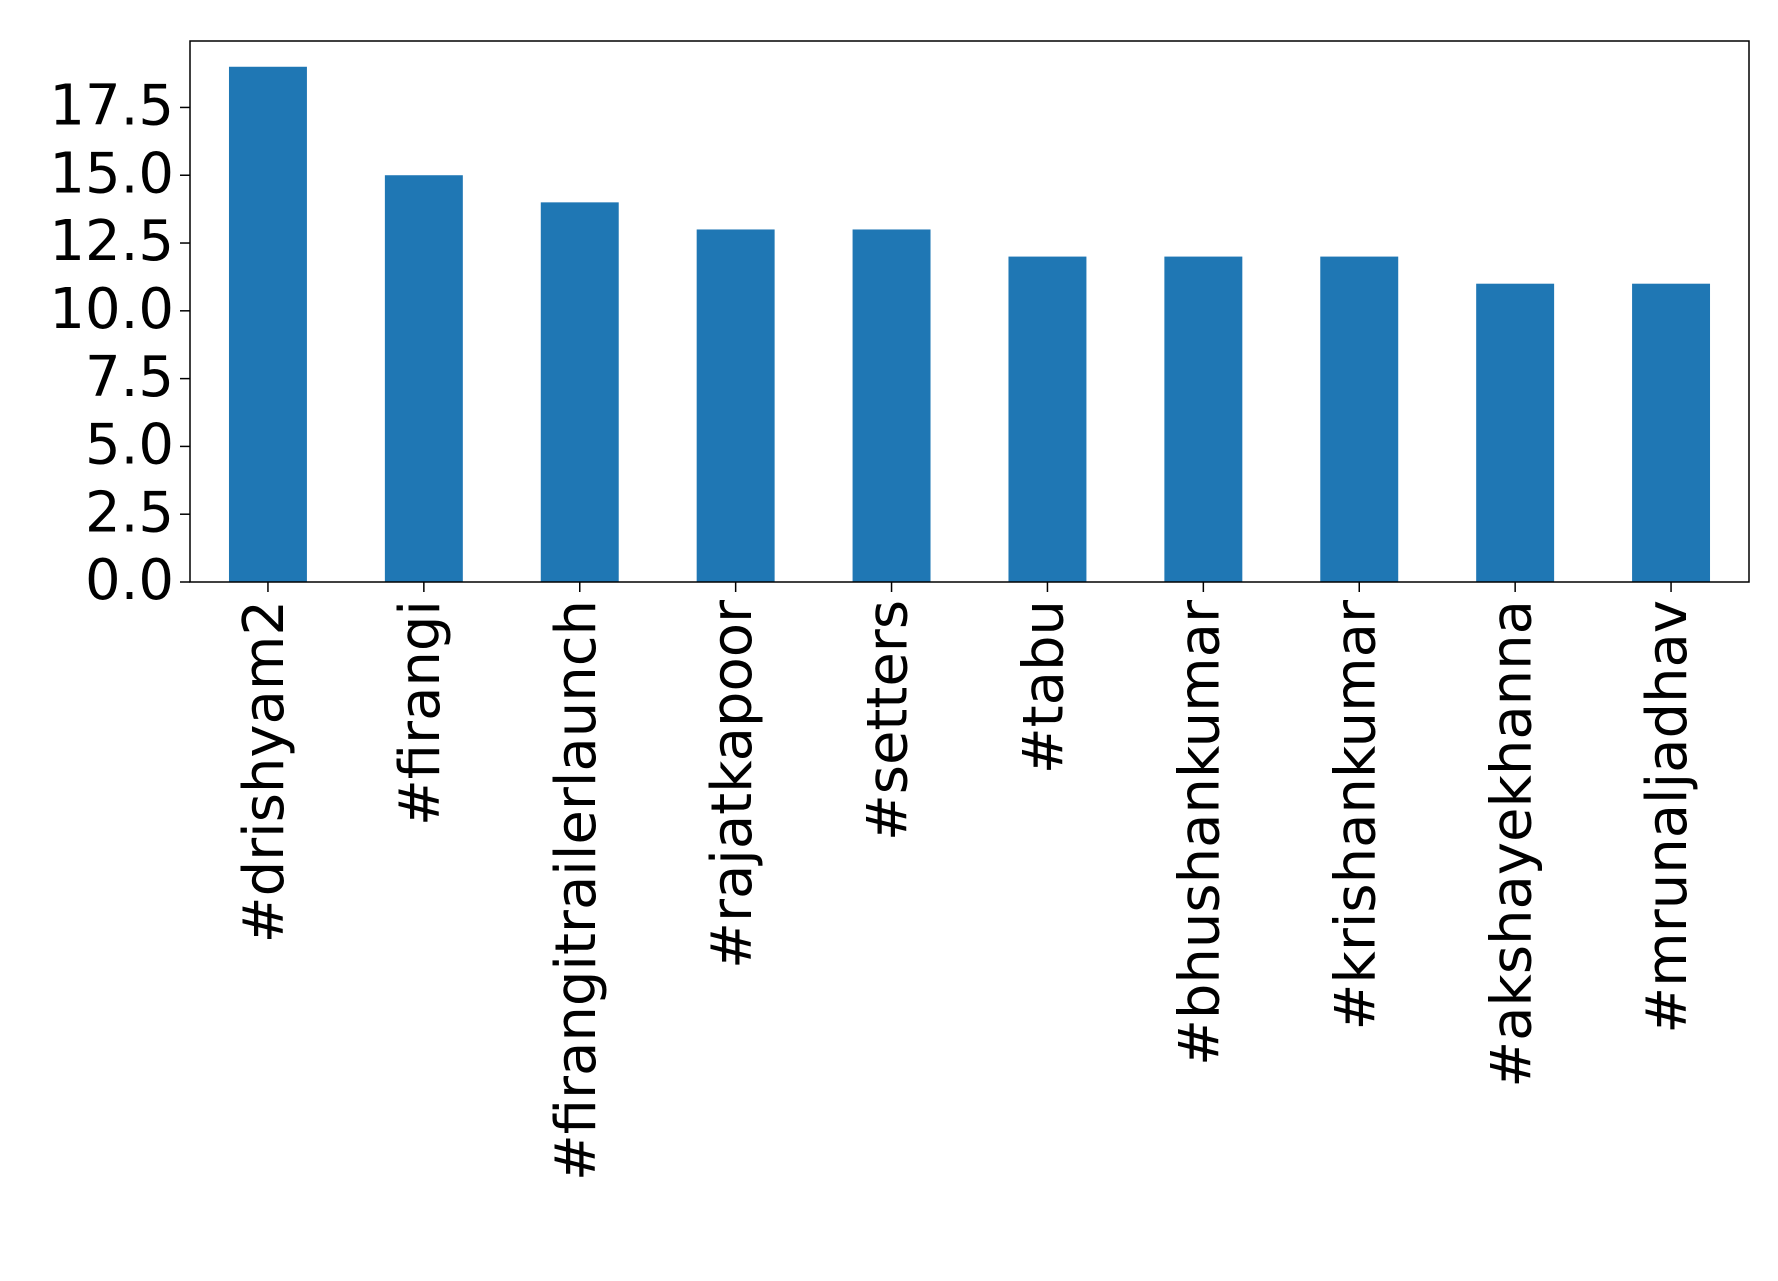 The image size is (1778, 1281). What do you see at coordinates (129, 445) in the screenshot?
I see `y-tick-label: 5.0` at bounding box center [129, 445].